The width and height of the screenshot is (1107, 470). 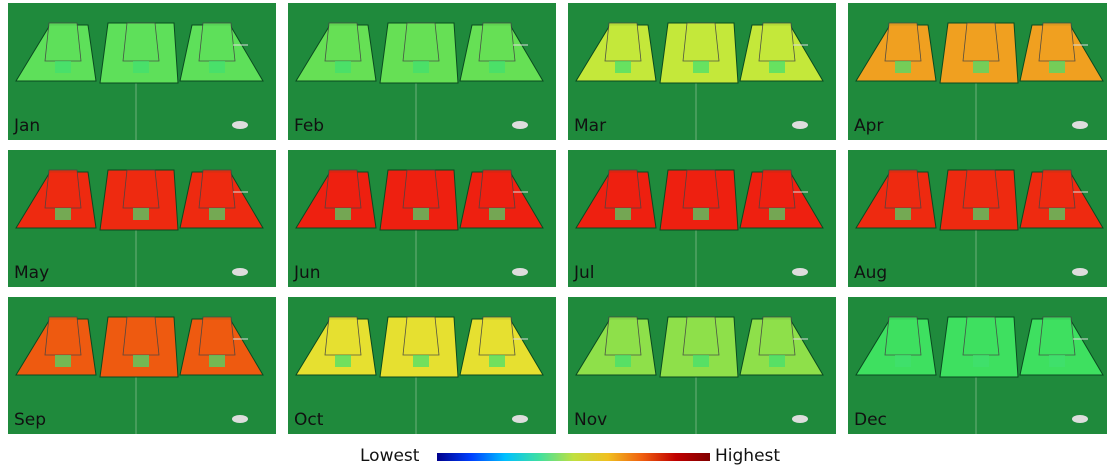 I want to click on panel: May, so click(x=142, y=218).